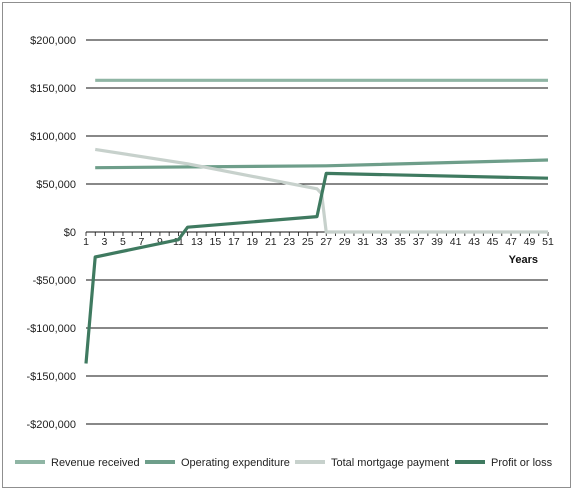  Describe the element at coordinates (56, 185) in the screenshot. I see `y-tick-label: $50,000` at that location.